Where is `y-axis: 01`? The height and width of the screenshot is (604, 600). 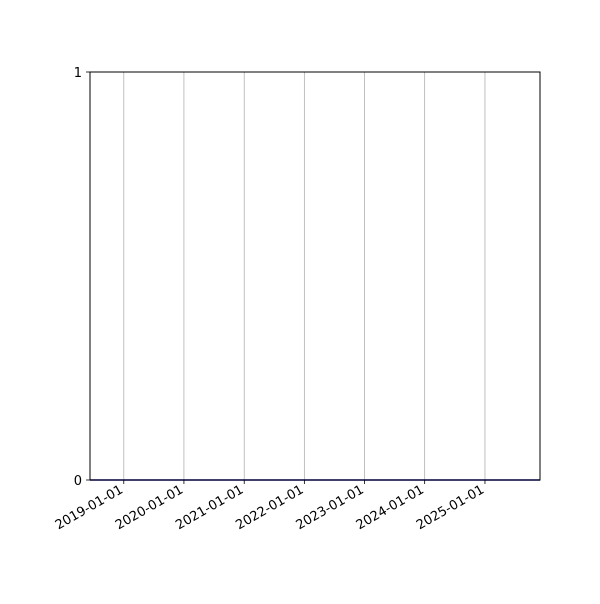 y-axis: 01 is located at coordinates (82, 277).